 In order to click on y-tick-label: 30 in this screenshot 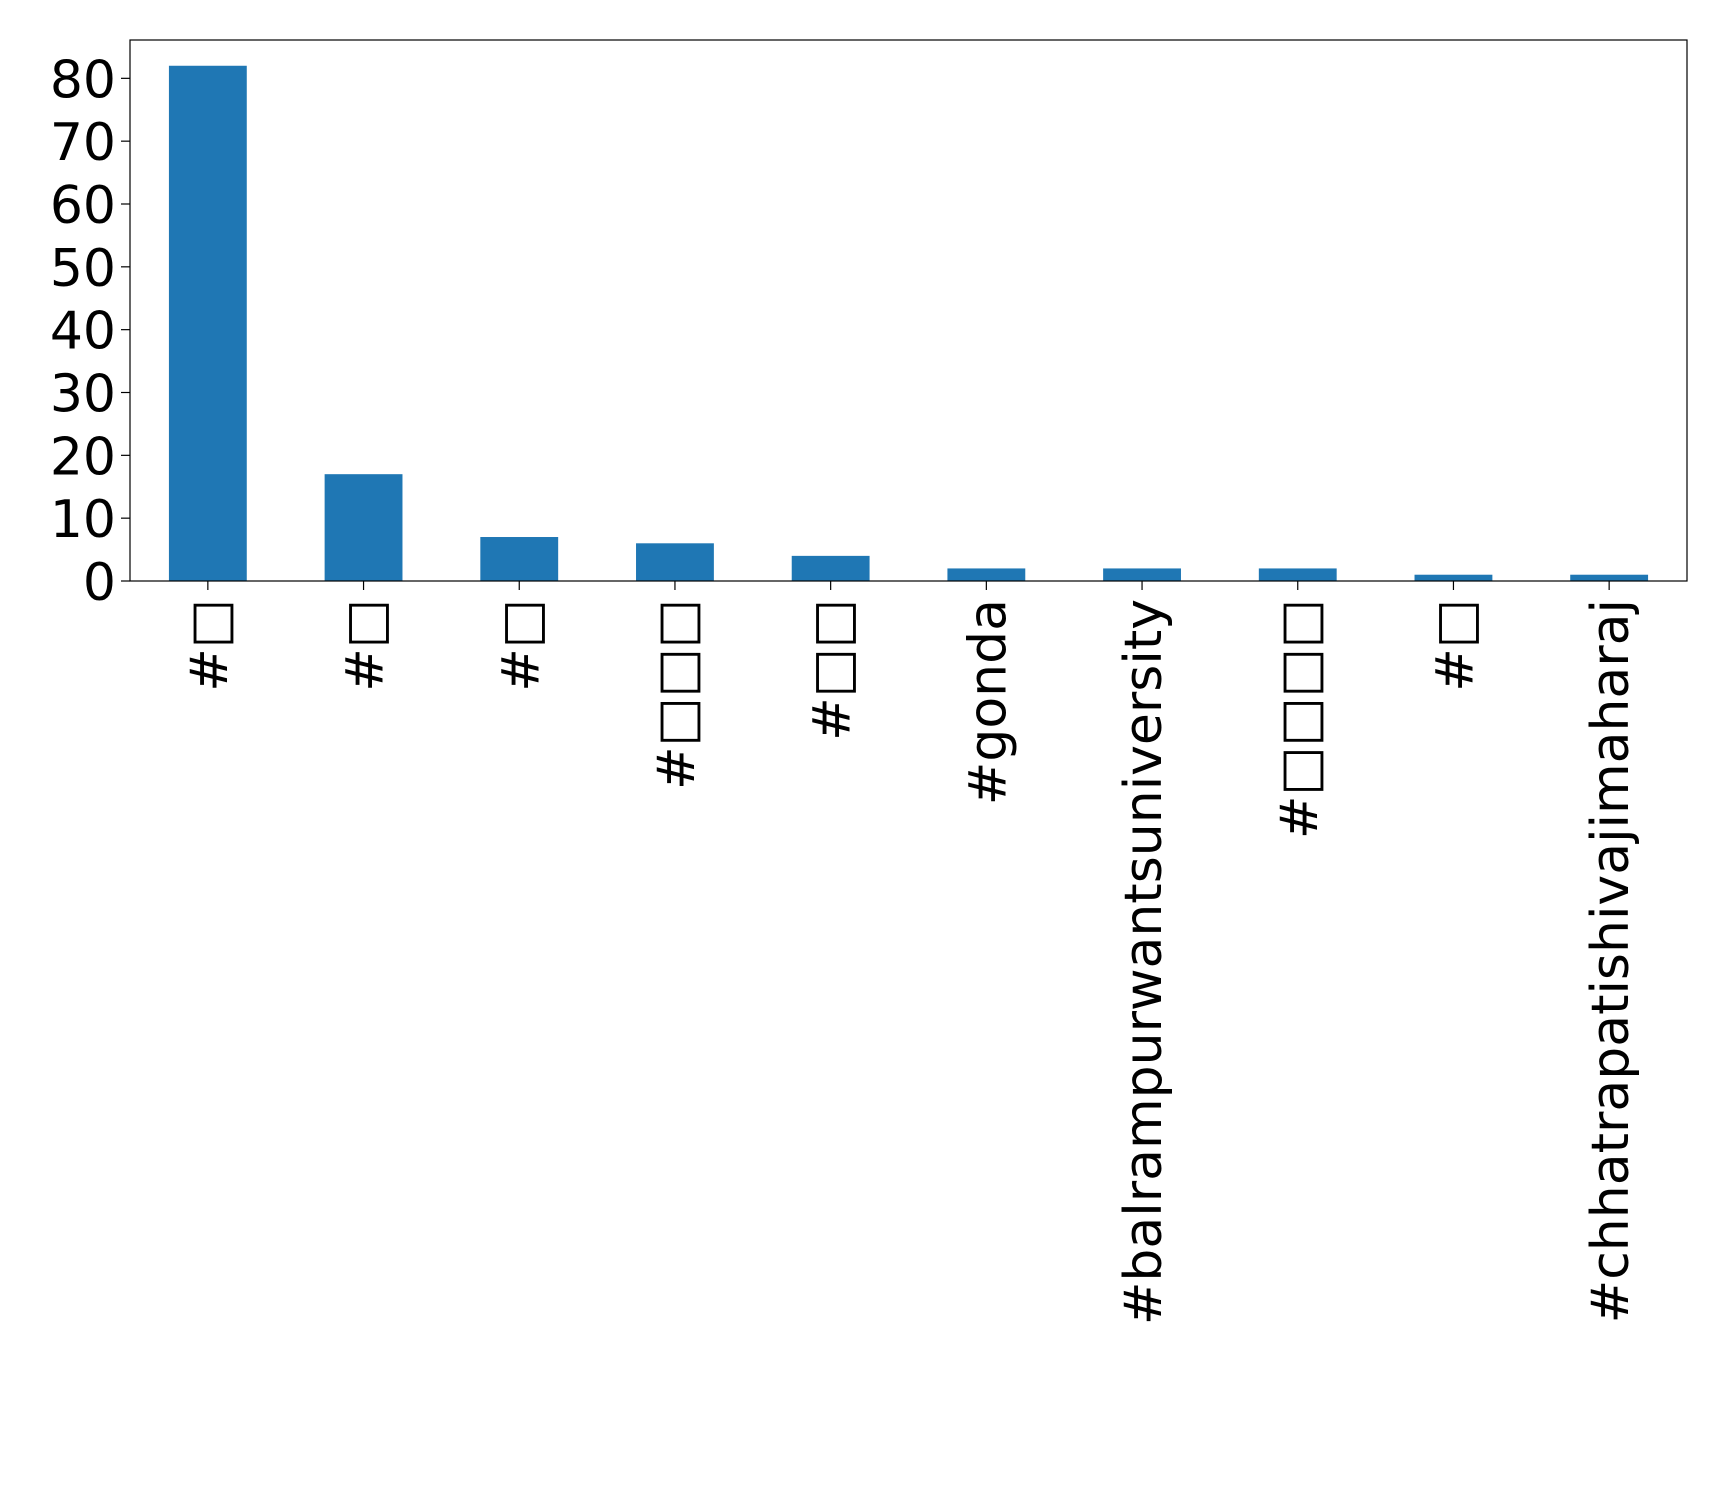, I will do `click(83, 394)`.